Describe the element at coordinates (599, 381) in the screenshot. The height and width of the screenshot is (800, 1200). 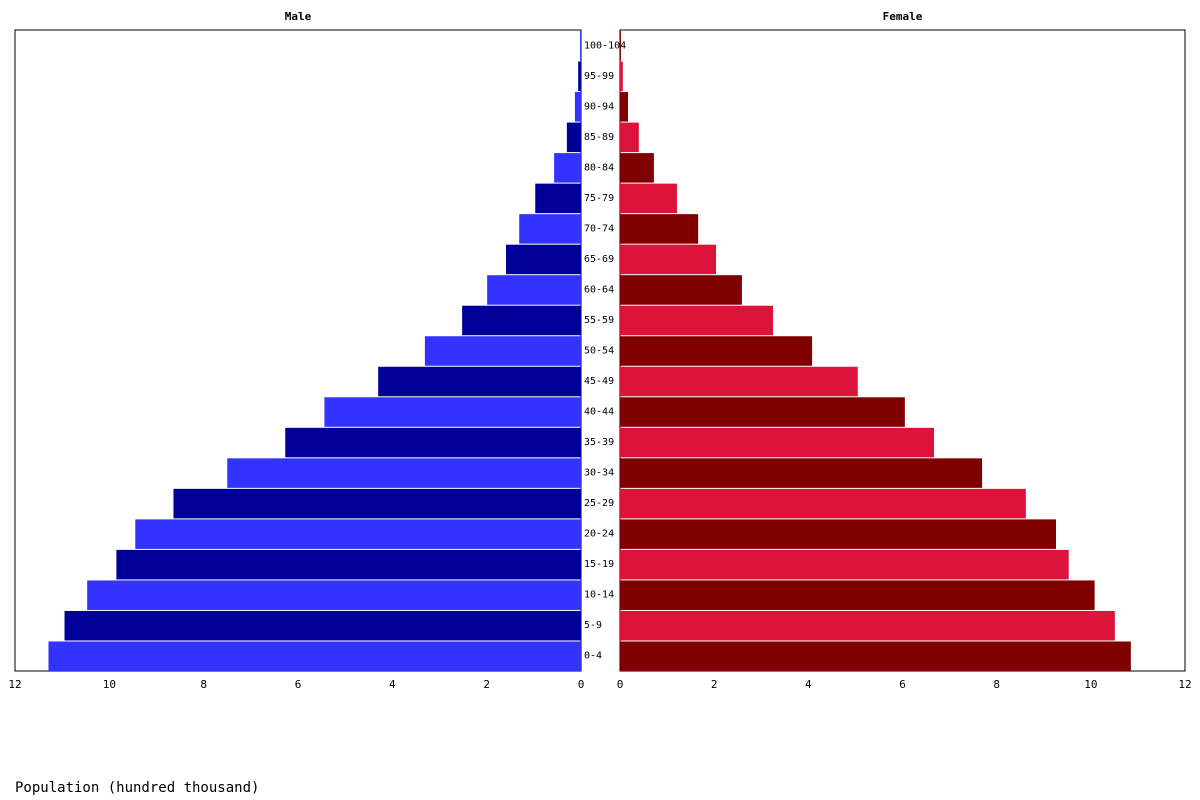
I see `category-label: 45-49` at that location.